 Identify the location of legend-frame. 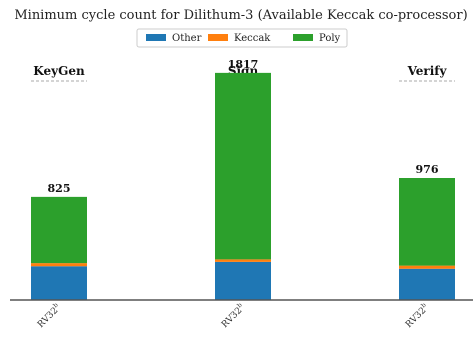
(242, 38).